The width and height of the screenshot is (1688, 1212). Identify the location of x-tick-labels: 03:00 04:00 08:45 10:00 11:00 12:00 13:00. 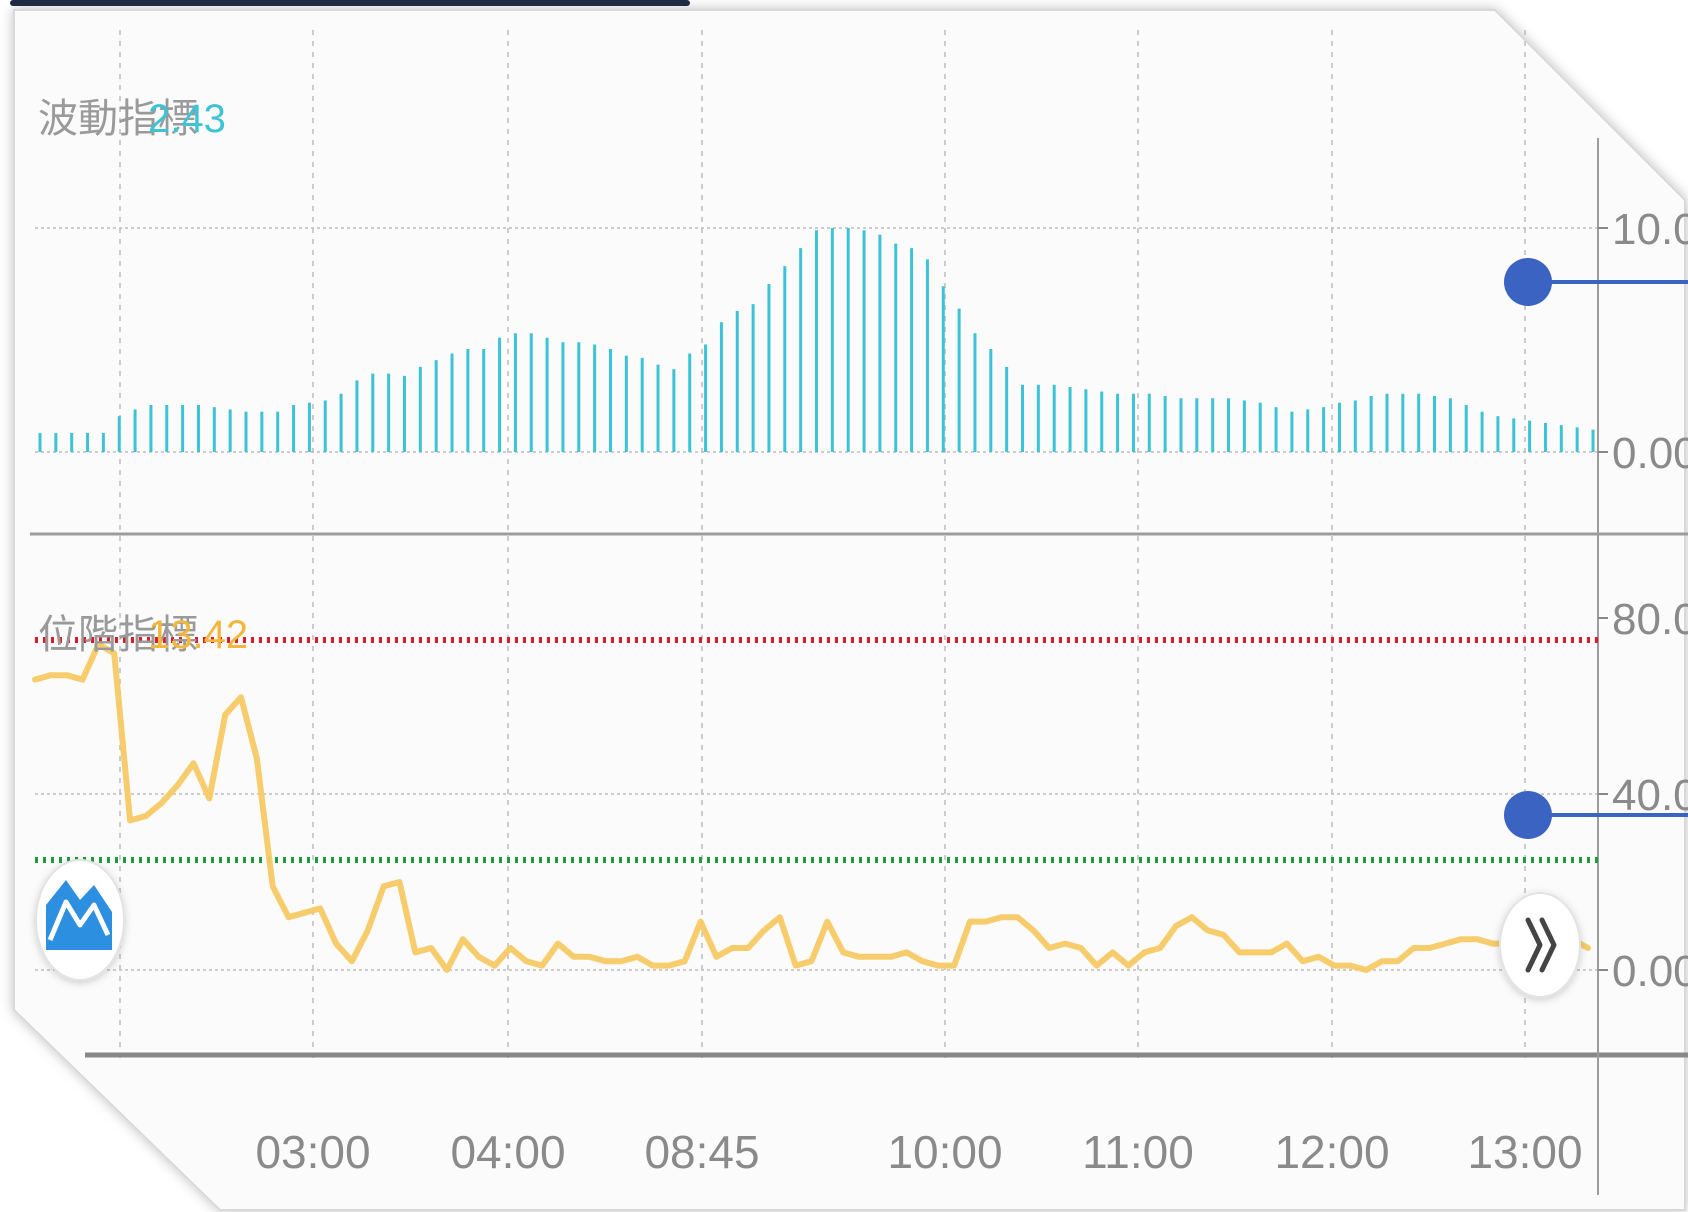
(918, 1152).